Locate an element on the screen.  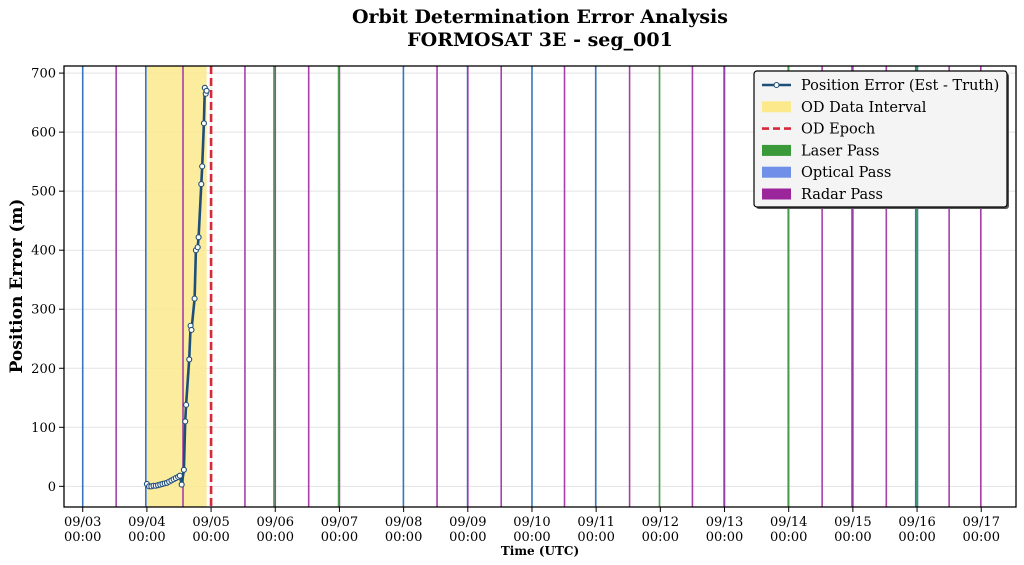
legend-label: OD Epoch is located at coordinates (838, 130).